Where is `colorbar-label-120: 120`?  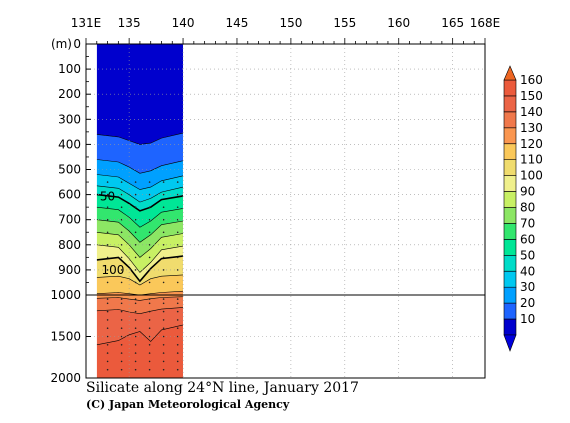
colorbar-label-120: 120 is located at coordinates (531, 144).